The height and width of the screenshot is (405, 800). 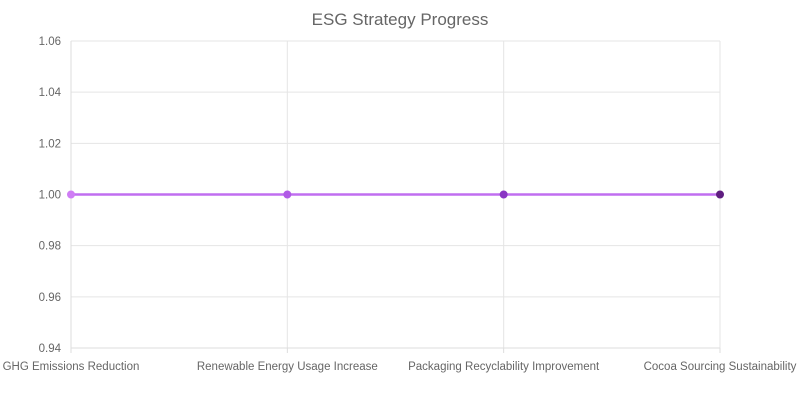 I want to click on x-tick-label: Packaging Recyclability Improvement, so click(x=504, y=367).